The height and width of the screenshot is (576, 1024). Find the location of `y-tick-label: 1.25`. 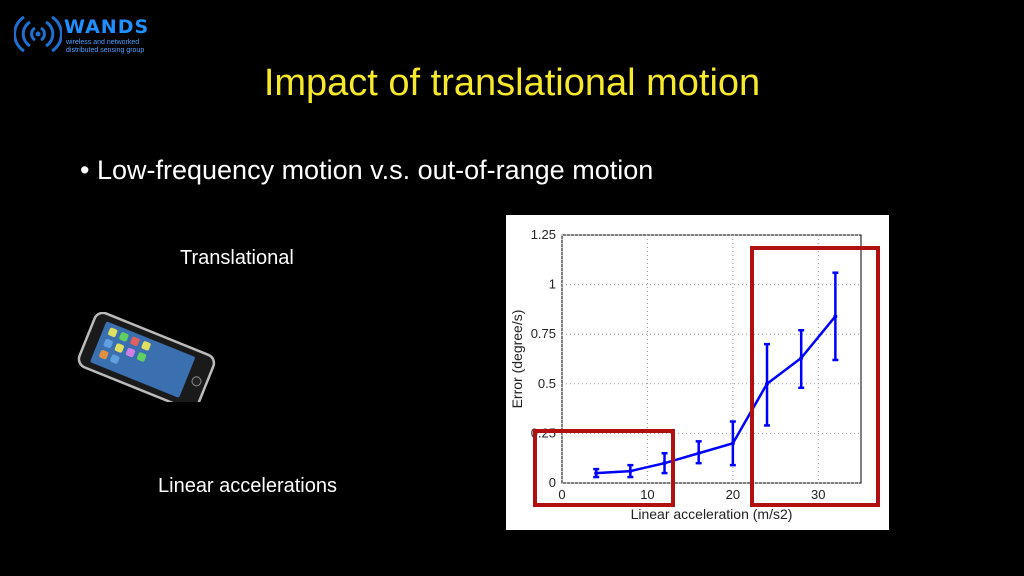

y-tick-label: 1.25 is located at coordinates (543, 234).